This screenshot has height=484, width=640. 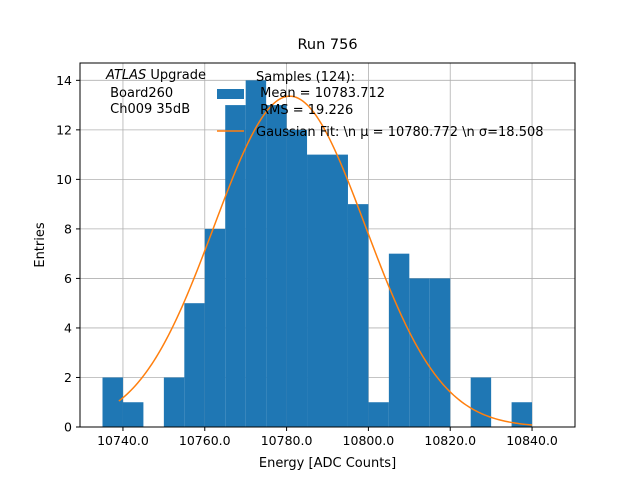 I want to click on y-axis-label: Entries, so click(x=40, y=245).